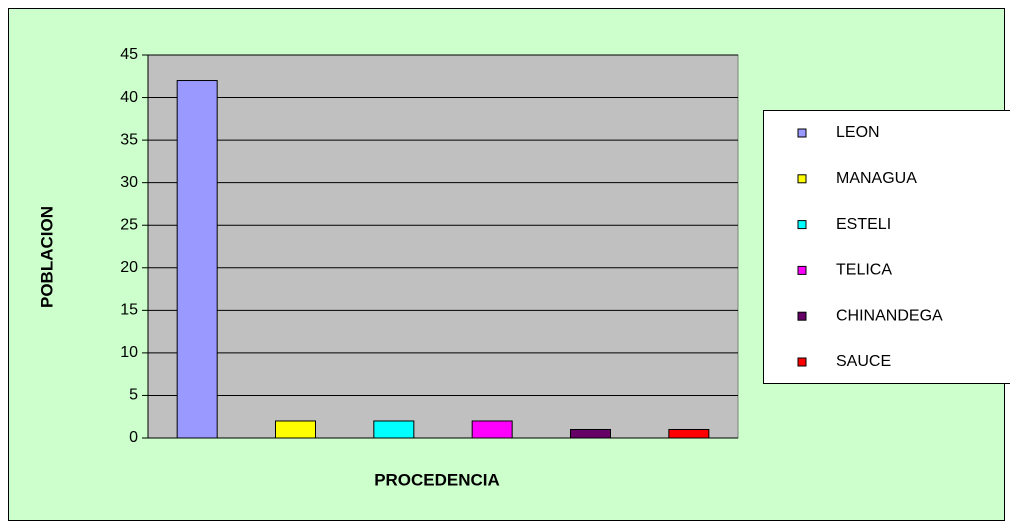 This screenshot has width=1010, height=526. I want to click on y-tick-label: 45, so click(129, 54).